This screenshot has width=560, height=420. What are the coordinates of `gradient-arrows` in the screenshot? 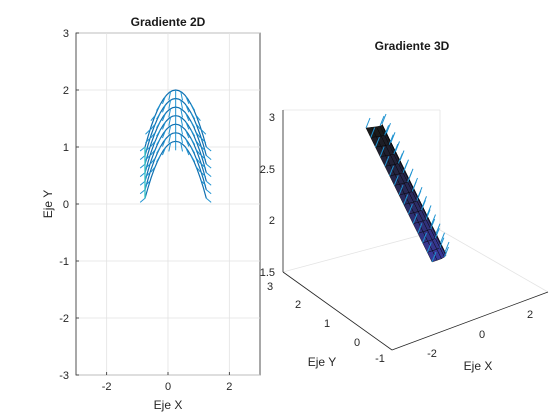 It's located at (175, 146).